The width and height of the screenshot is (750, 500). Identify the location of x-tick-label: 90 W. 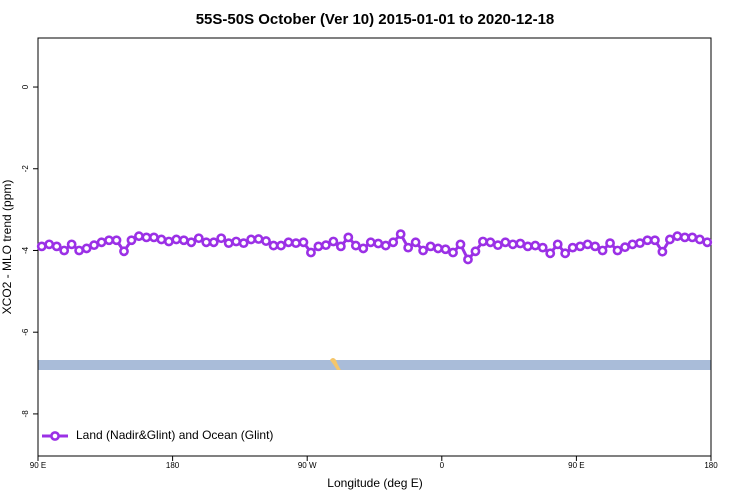
(307, 465).